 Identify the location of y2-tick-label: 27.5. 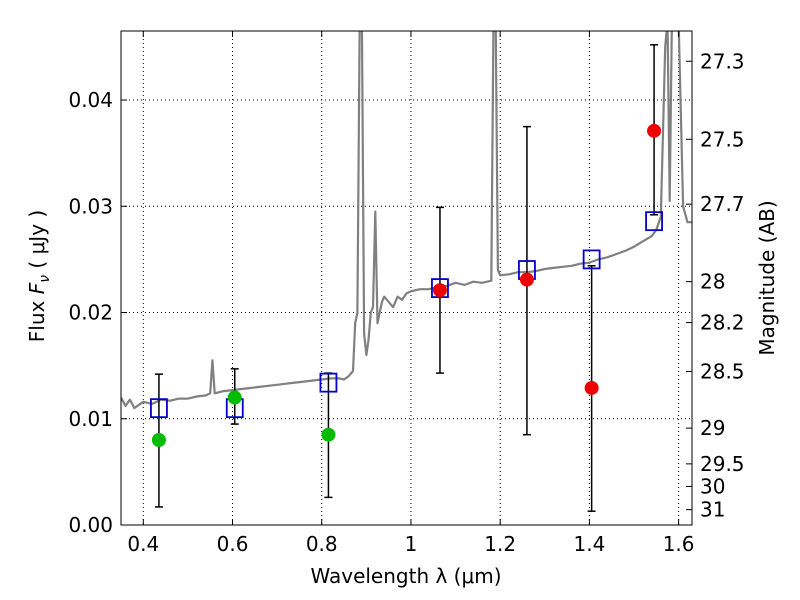
(722, 139).